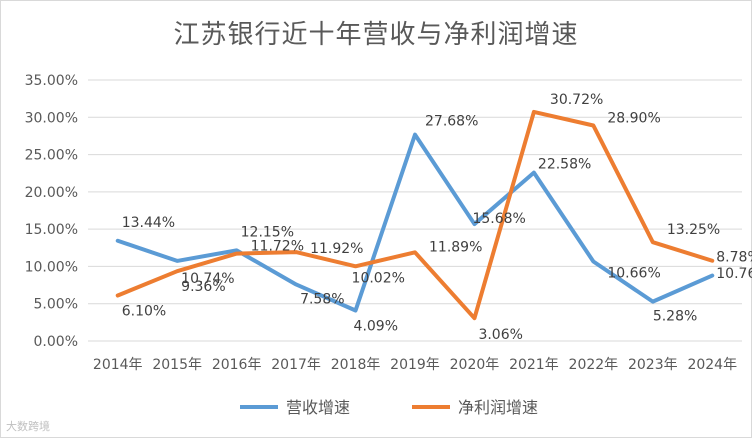 This screenshot has height=438, width=752. Describe the element at coordinates (51, 156) in the screenshot. I see `y-tick-label: 25.00%` at that location.